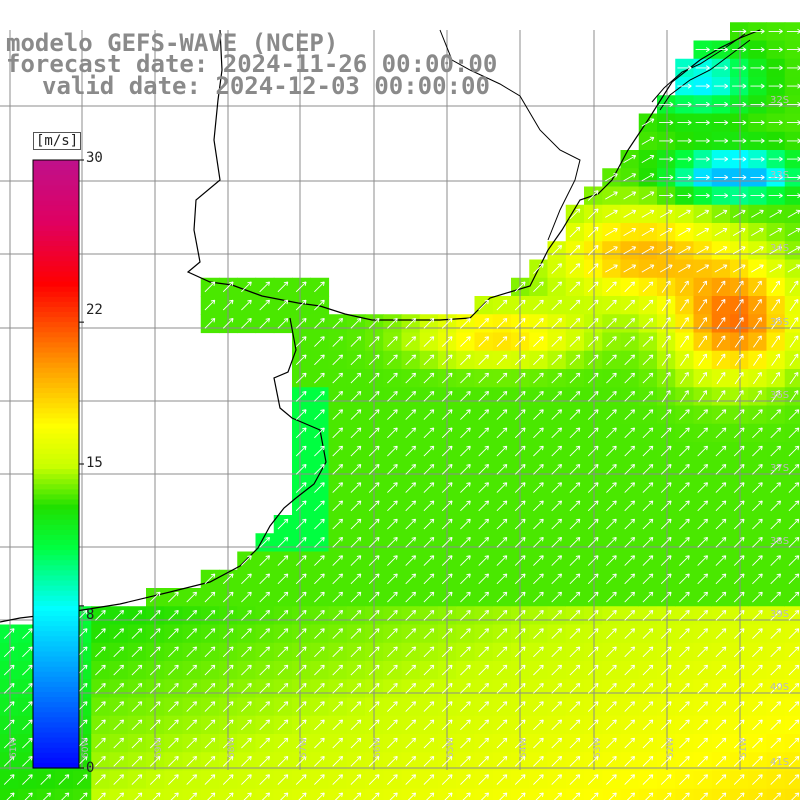 Image resolution: width=800 pixels, height=800 pixels. What do you see at coordinates (779, 762) in the screenshot?
I see `latitude-label: 41S` at bounding box center [779, 762].